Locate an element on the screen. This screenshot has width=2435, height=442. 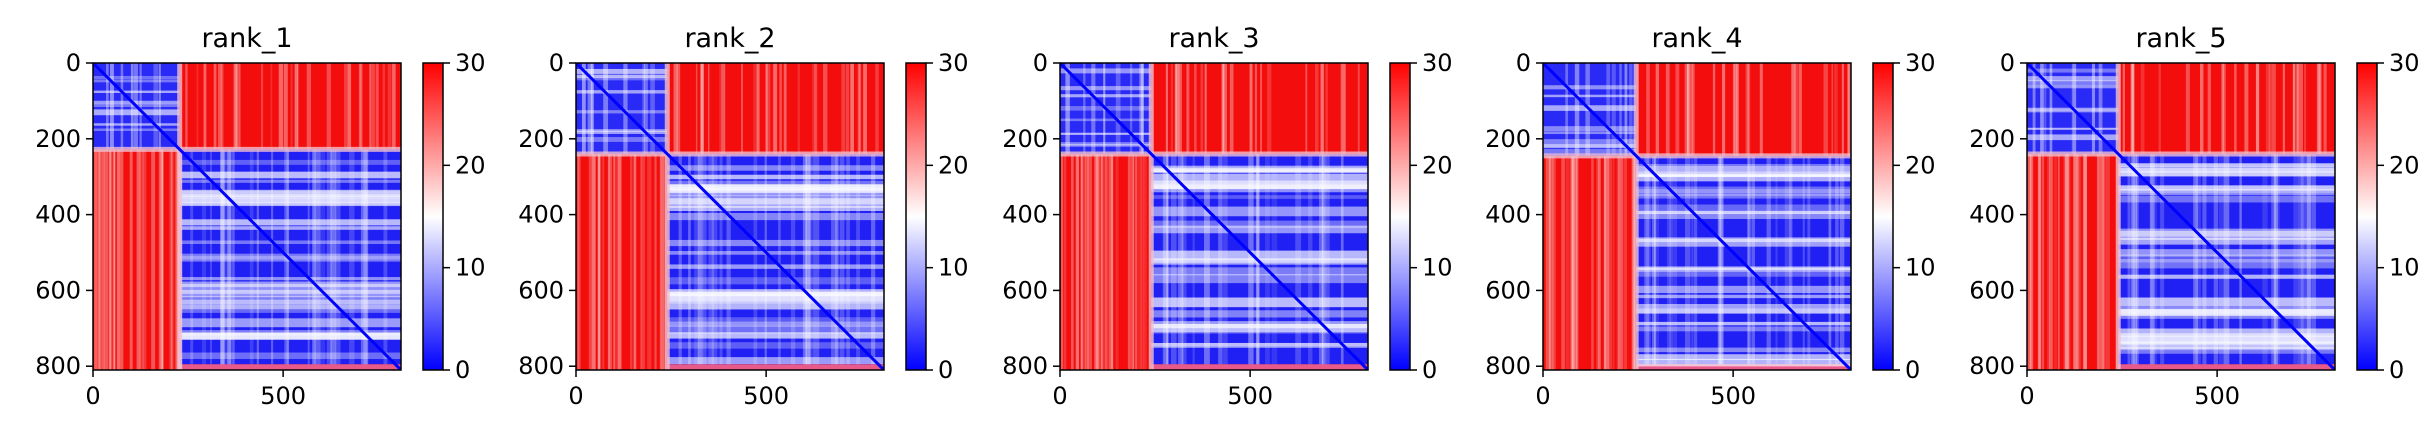
colorbar-tick-label: 10 is located at coordinates (1437, 268).